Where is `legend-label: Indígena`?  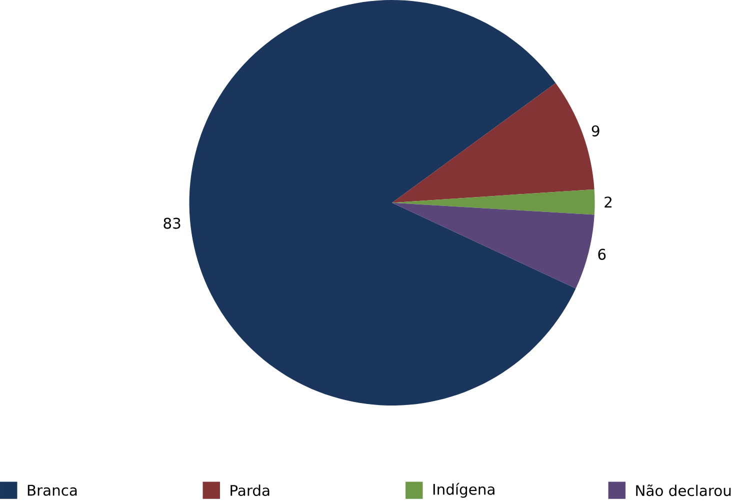 legend-label: Indígena is located at coordinates (463, 490).